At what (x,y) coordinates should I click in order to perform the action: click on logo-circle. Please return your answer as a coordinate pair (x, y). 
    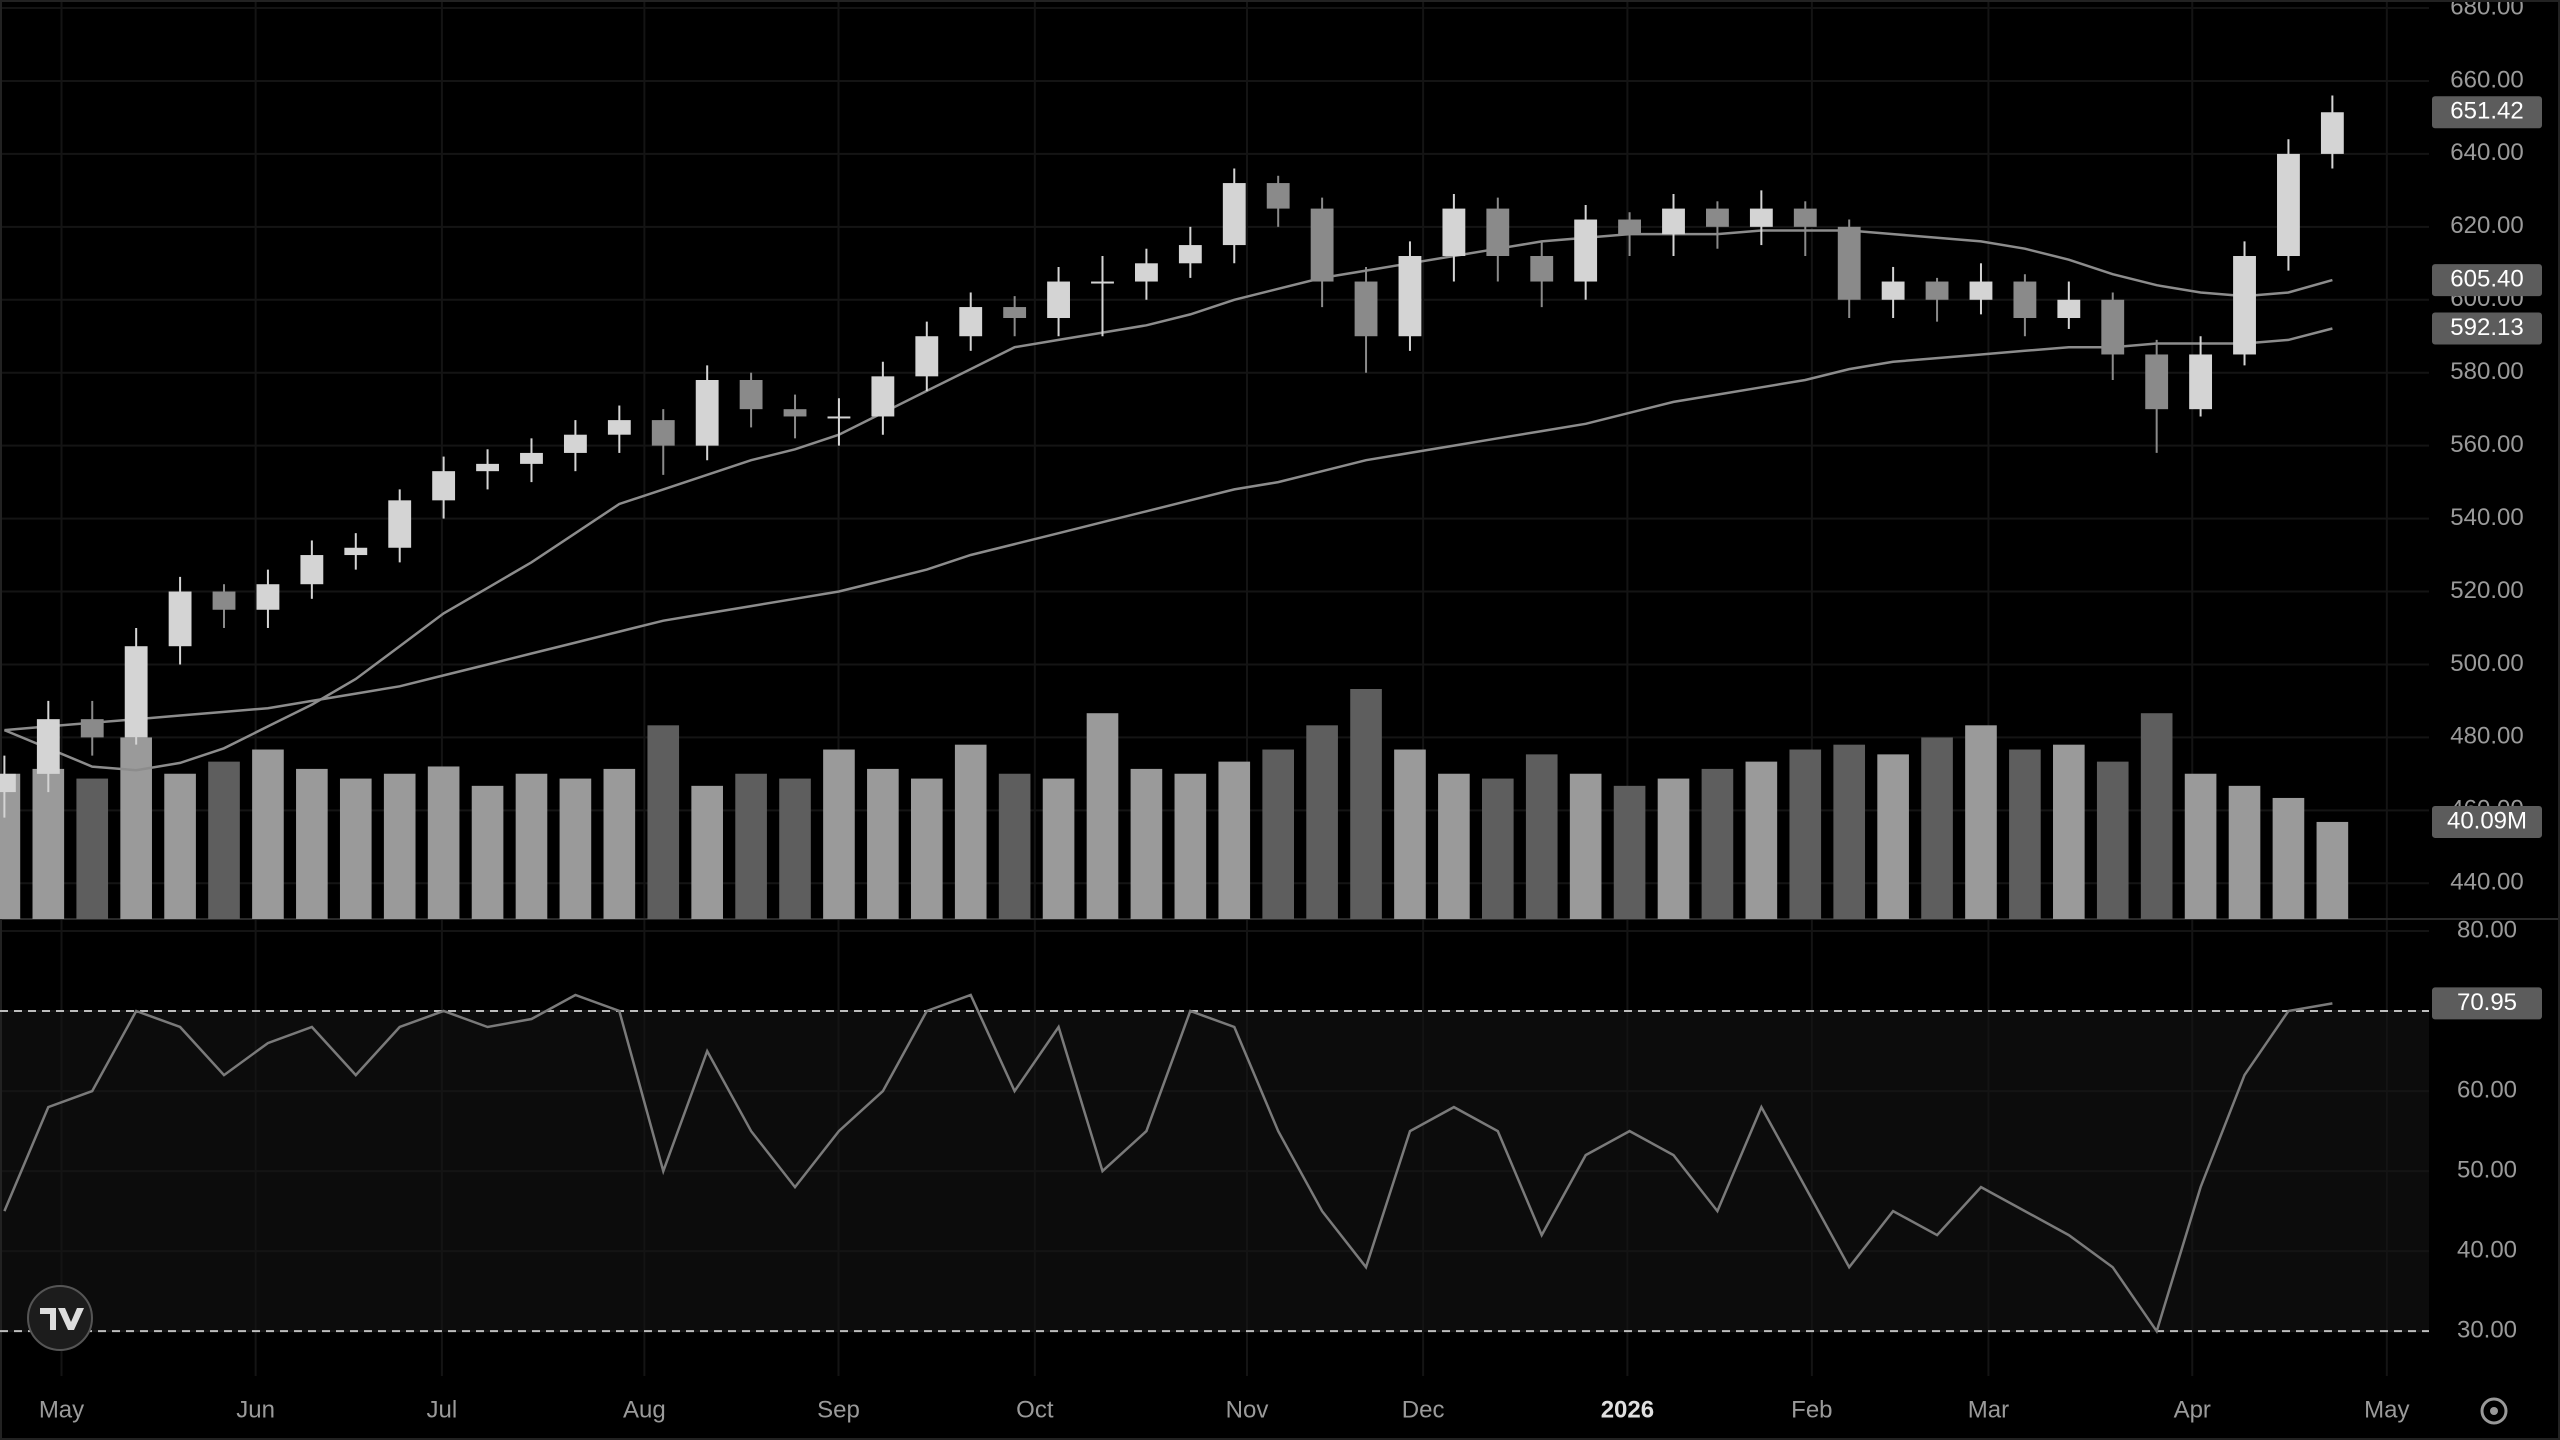
    Looking at the image, I should click on (60, 1318).